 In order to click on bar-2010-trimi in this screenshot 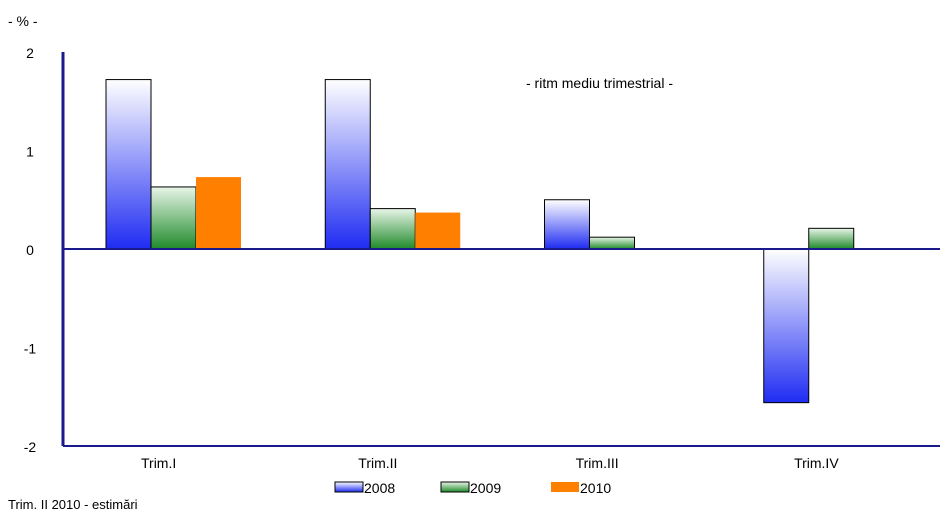, I will do `click(218, 213)`.